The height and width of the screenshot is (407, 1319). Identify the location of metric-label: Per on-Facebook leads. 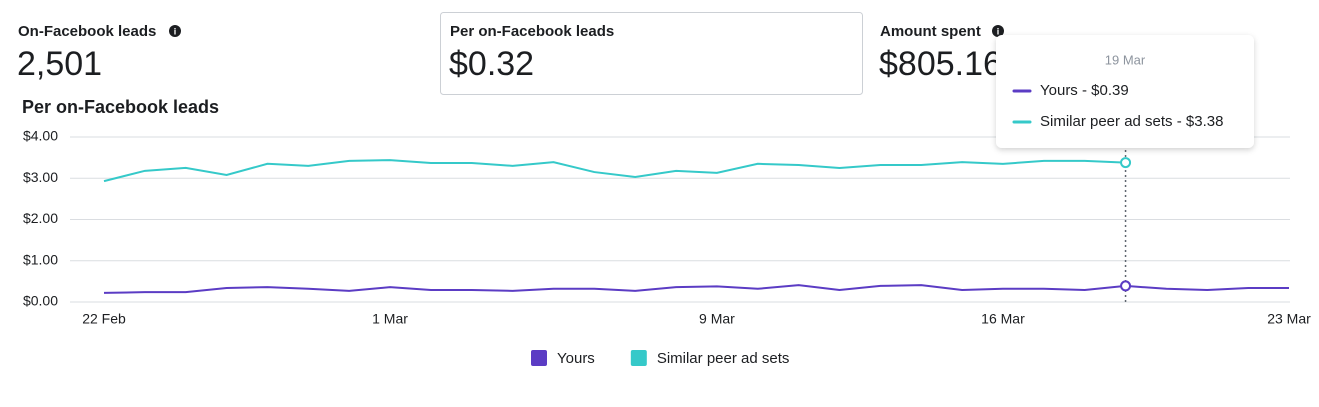
(532, 31).